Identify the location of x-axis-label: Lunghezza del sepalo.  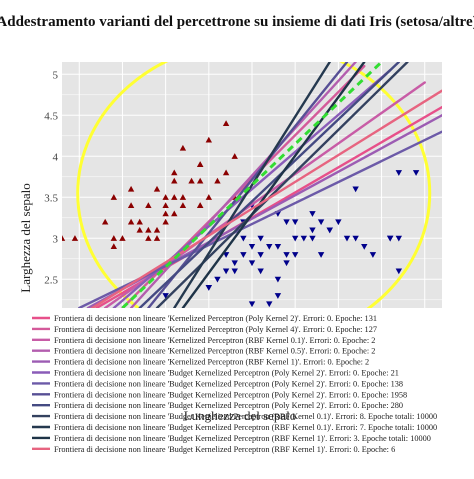
(240, 415).